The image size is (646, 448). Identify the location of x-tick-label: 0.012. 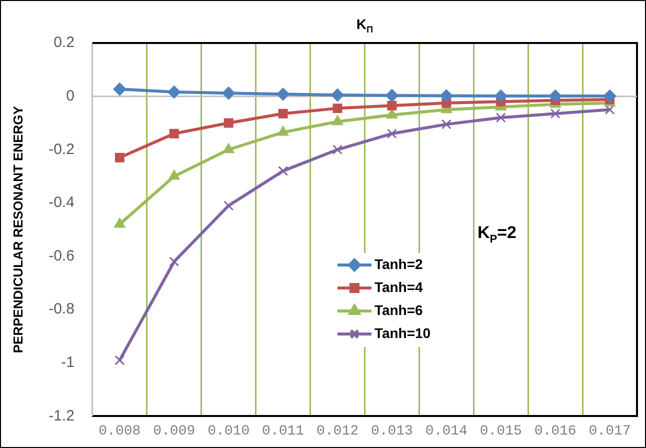
(337, 431).